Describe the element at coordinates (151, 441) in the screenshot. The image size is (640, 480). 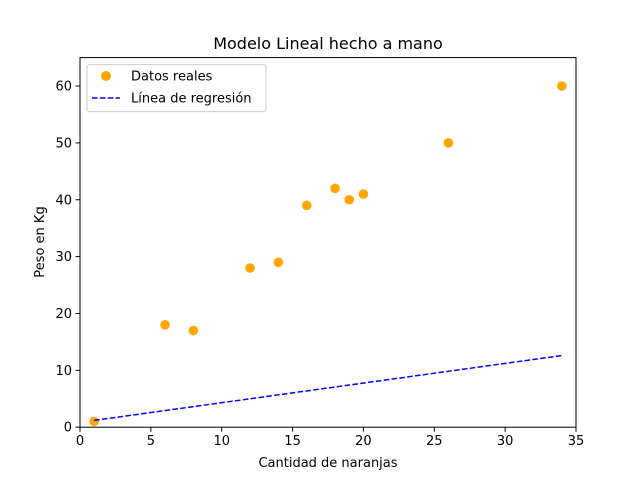
I see `x-tick-label: 5` at that location.